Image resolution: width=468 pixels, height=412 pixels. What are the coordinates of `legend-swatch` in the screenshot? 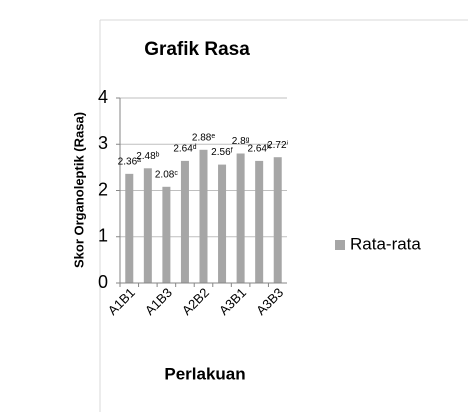 It's located at (340, 245).